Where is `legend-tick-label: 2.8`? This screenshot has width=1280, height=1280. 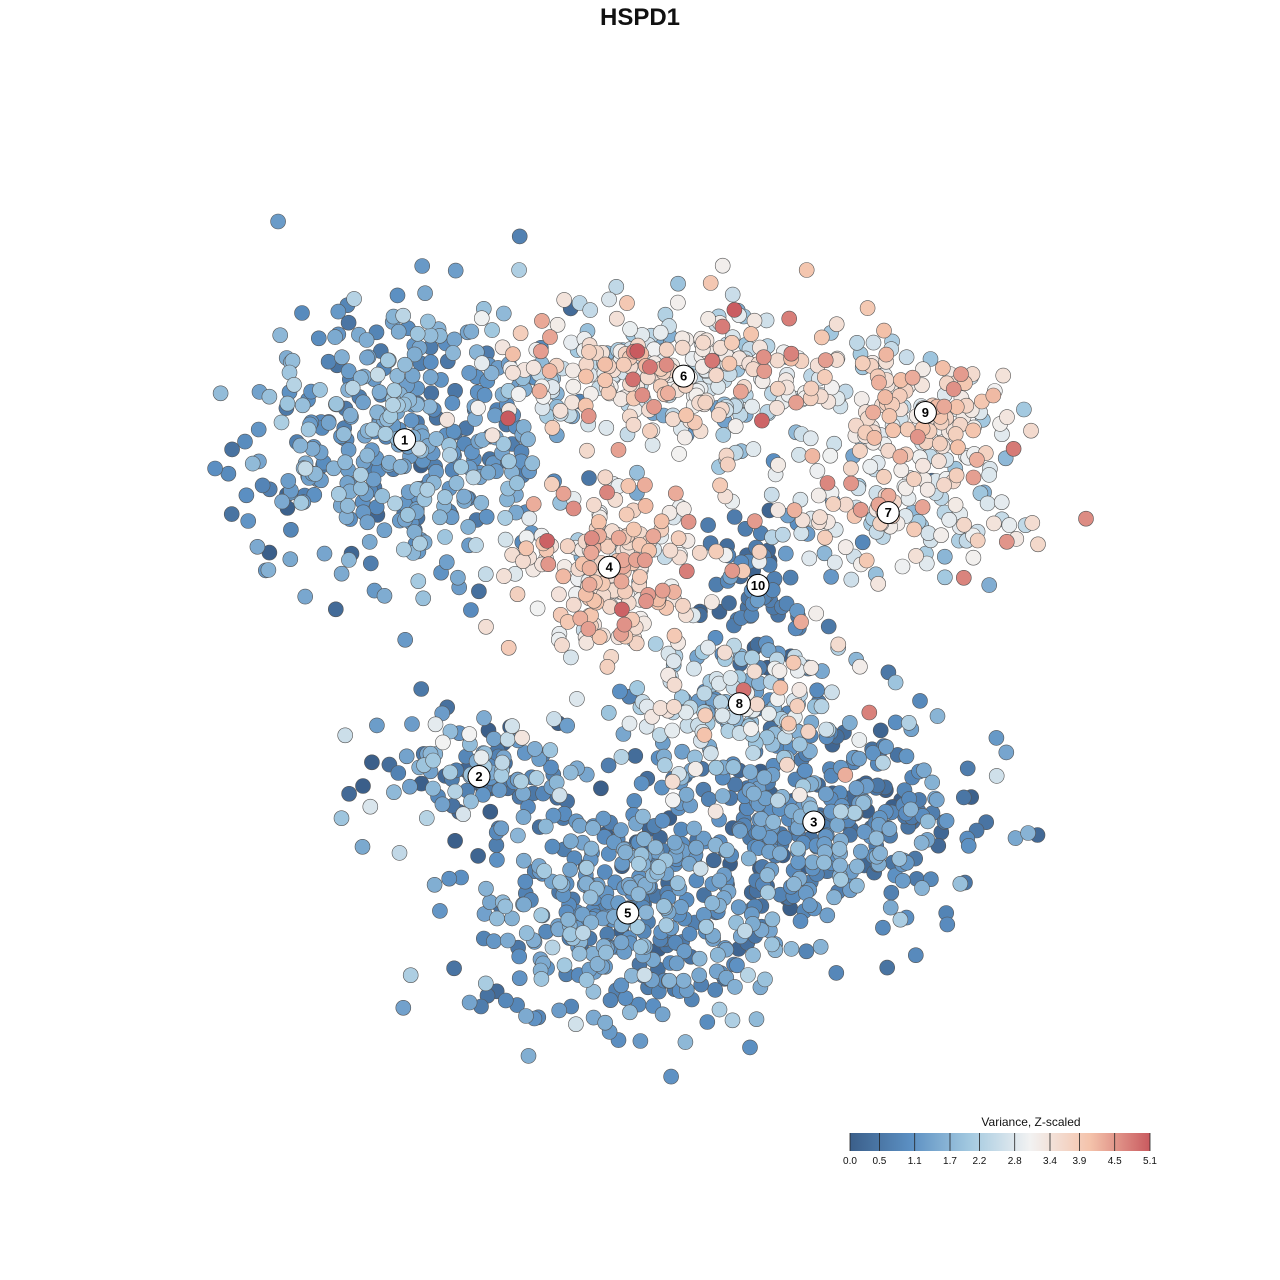
legend-tick-label: 2.8 is located at coordinates (1015, 1161).